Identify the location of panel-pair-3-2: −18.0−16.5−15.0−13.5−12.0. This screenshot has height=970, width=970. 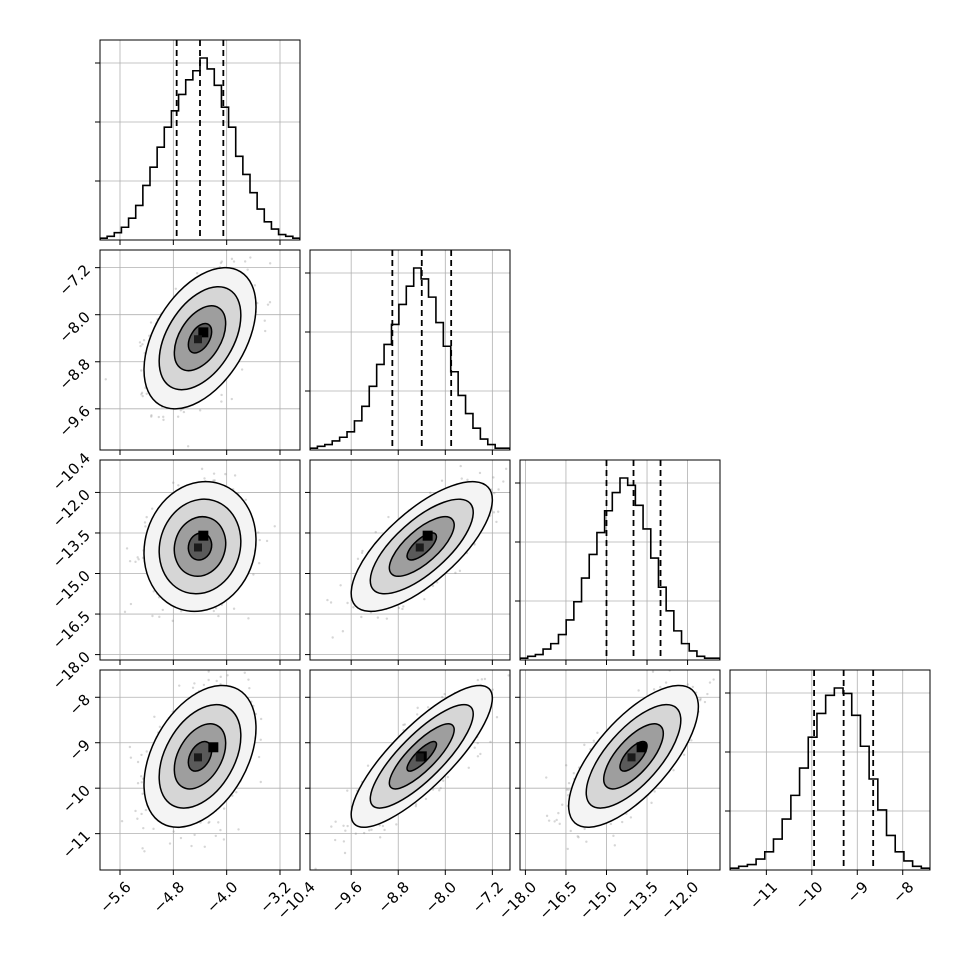
(608, 796).